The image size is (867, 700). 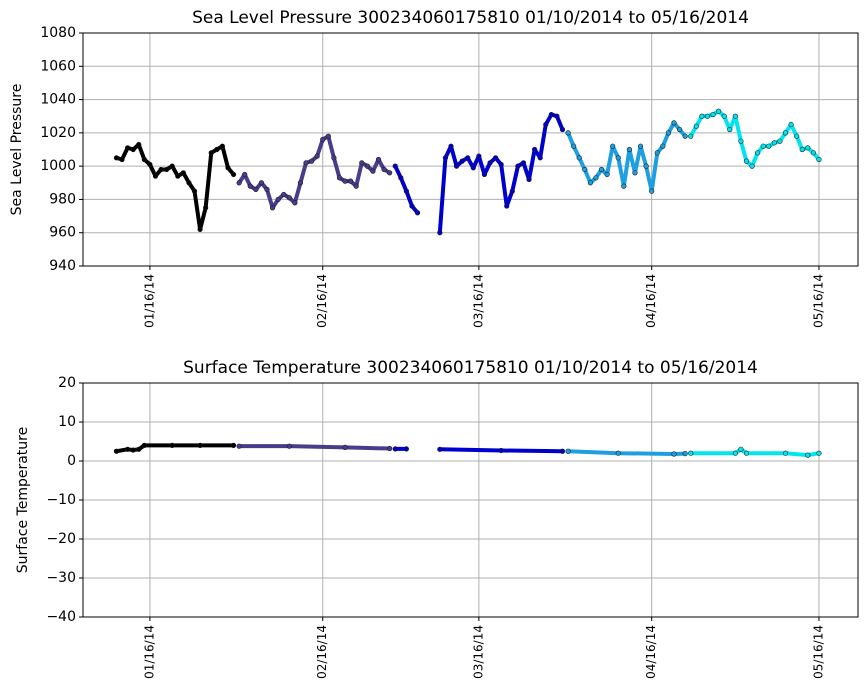 What do you see at coordinates (58, 100) in the screenshot?
I see `y-tick-label: 1040` at bounding box center [58, 100].